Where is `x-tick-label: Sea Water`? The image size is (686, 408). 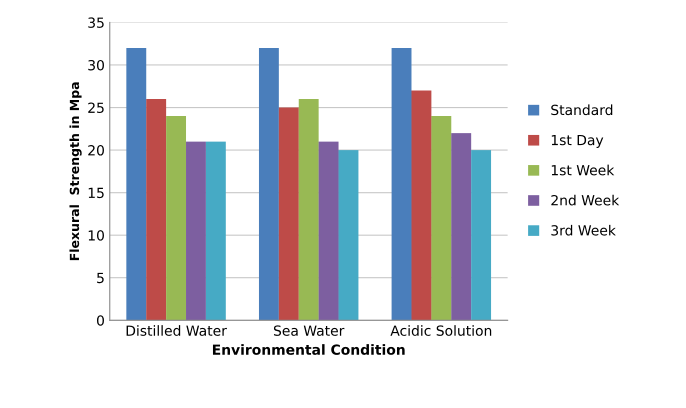
x-tick-label: Sea Water is located at coordinates (309, 330).